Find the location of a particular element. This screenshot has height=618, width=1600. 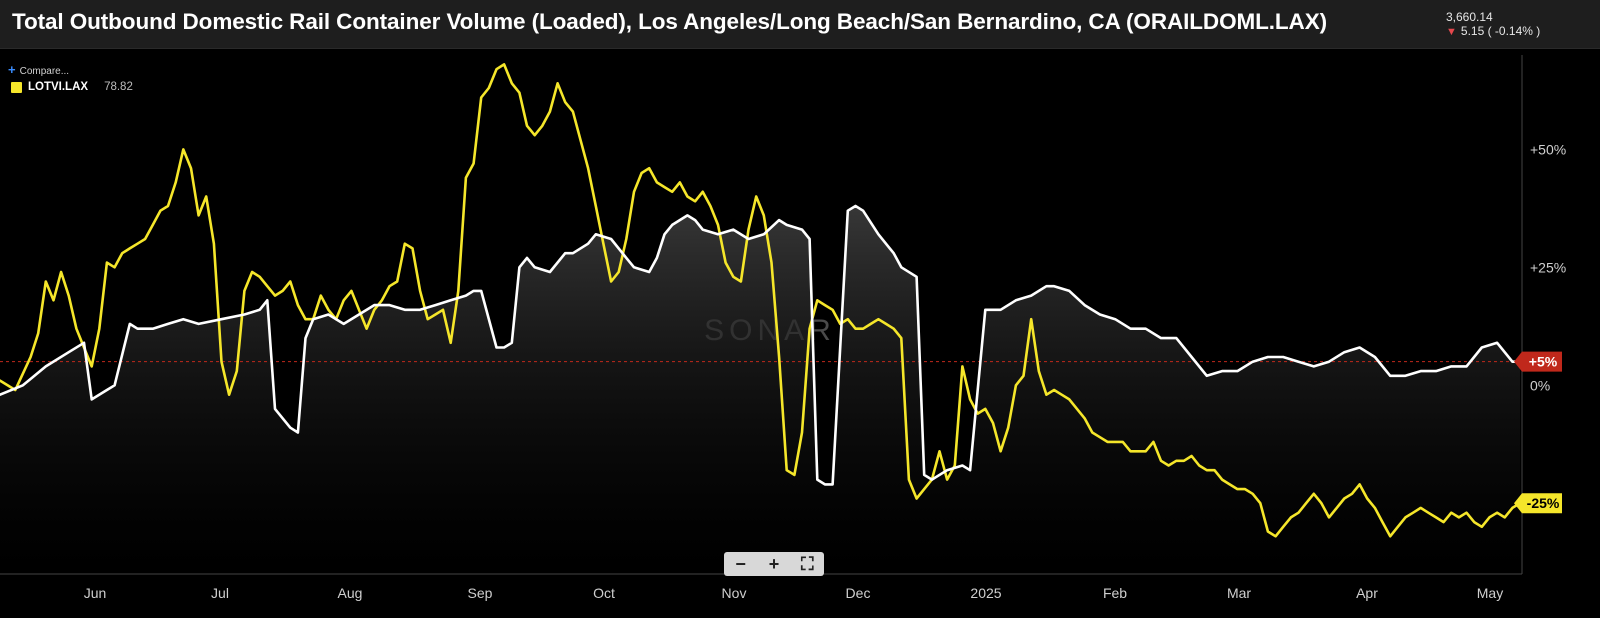

x-tick-label: Nov is located at coordinates (734, 593).